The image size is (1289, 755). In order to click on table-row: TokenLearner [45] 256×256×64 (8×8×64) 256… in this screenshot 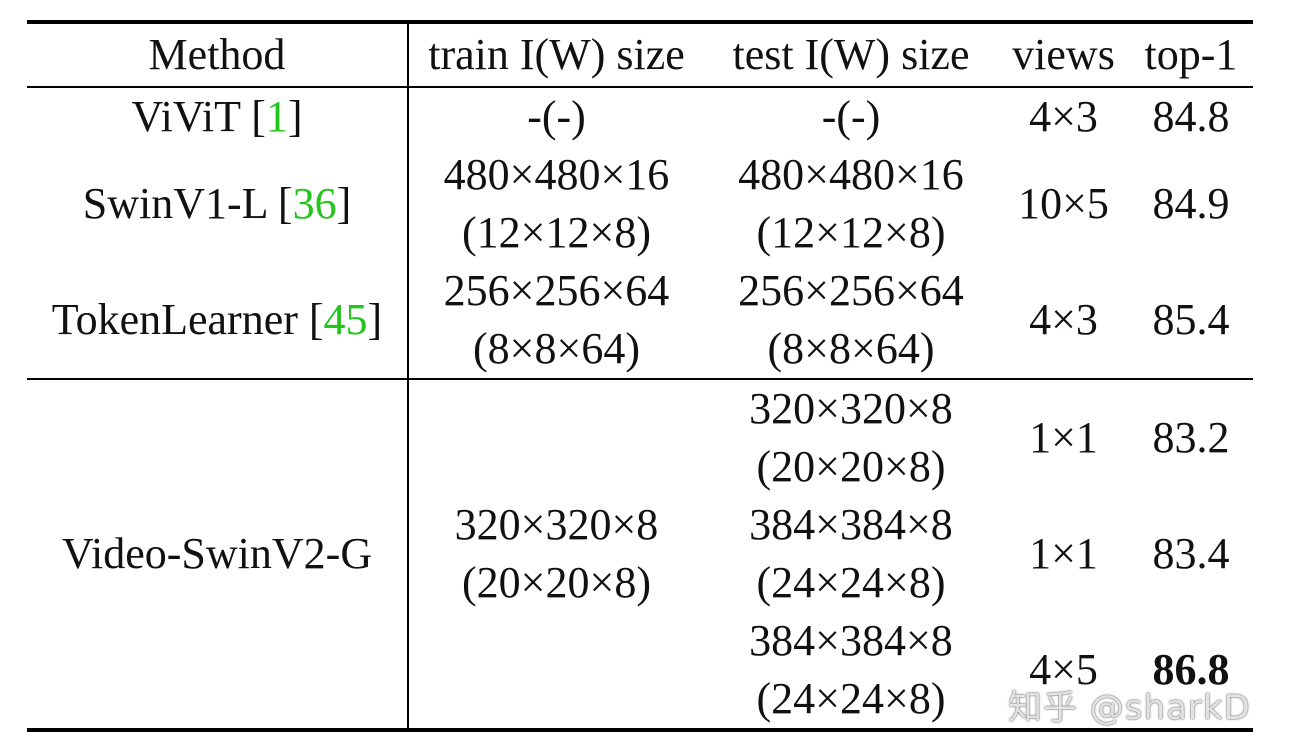, I will do `click(640, 320)`.